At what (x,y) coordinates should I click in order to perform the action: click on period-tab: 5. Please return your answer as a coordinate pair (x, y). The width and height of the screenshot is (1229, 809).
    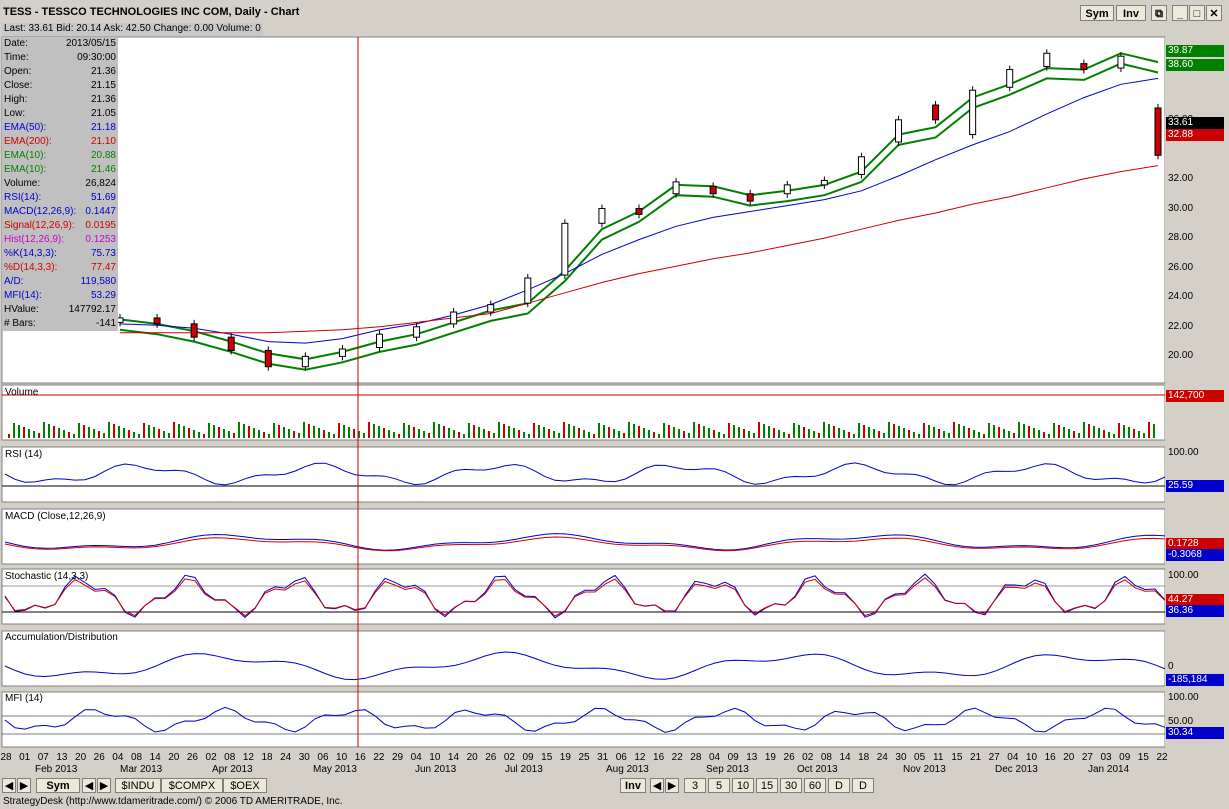
    Looking at the image, I should click on (719, 785).